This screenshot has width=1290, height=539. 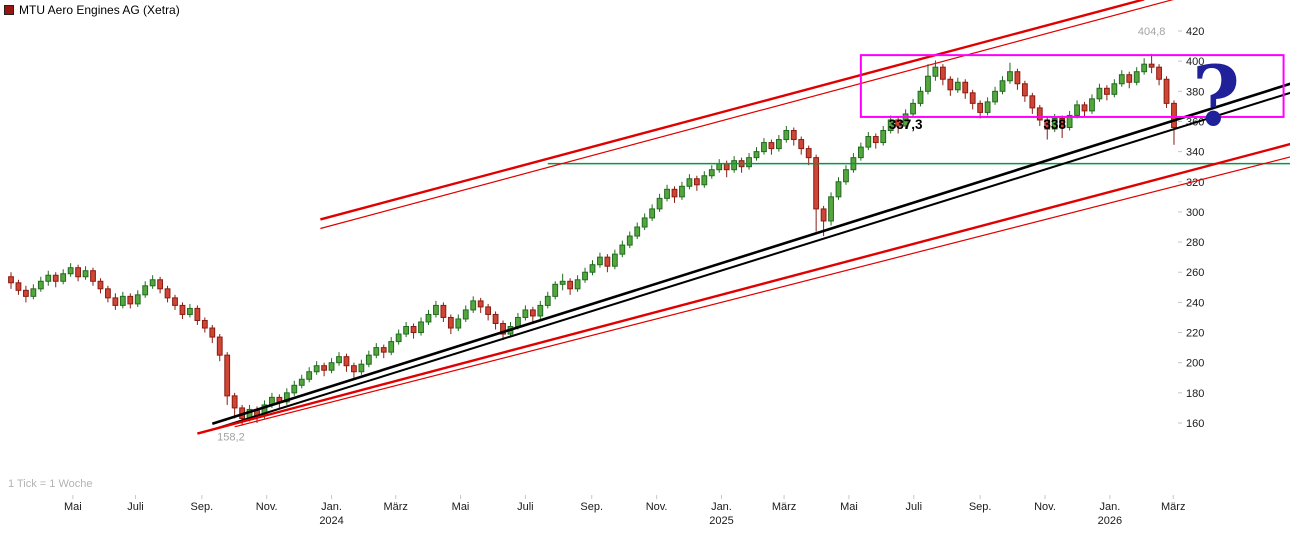 What do you see at coordinates (395, 507) in the screenshot?
I see `x-axis-month-label: März` at bounding box center [395, 507].